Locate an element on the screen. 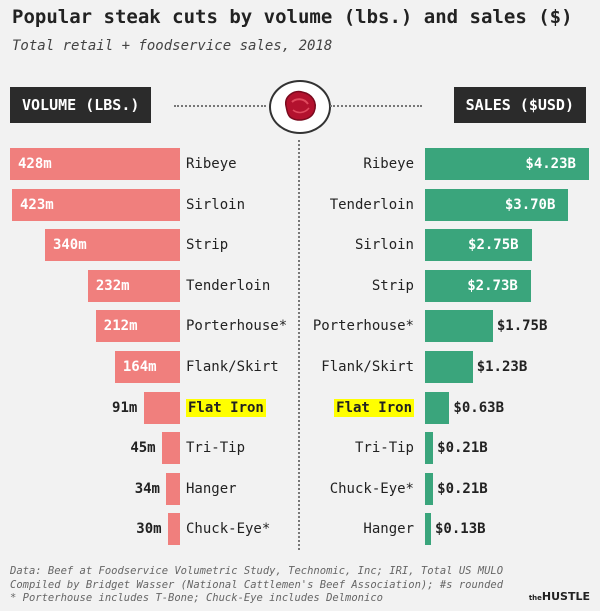 This screenshot has width=600, height=611. volume-row: 34m Hanger is located at coordinates (300, 488).